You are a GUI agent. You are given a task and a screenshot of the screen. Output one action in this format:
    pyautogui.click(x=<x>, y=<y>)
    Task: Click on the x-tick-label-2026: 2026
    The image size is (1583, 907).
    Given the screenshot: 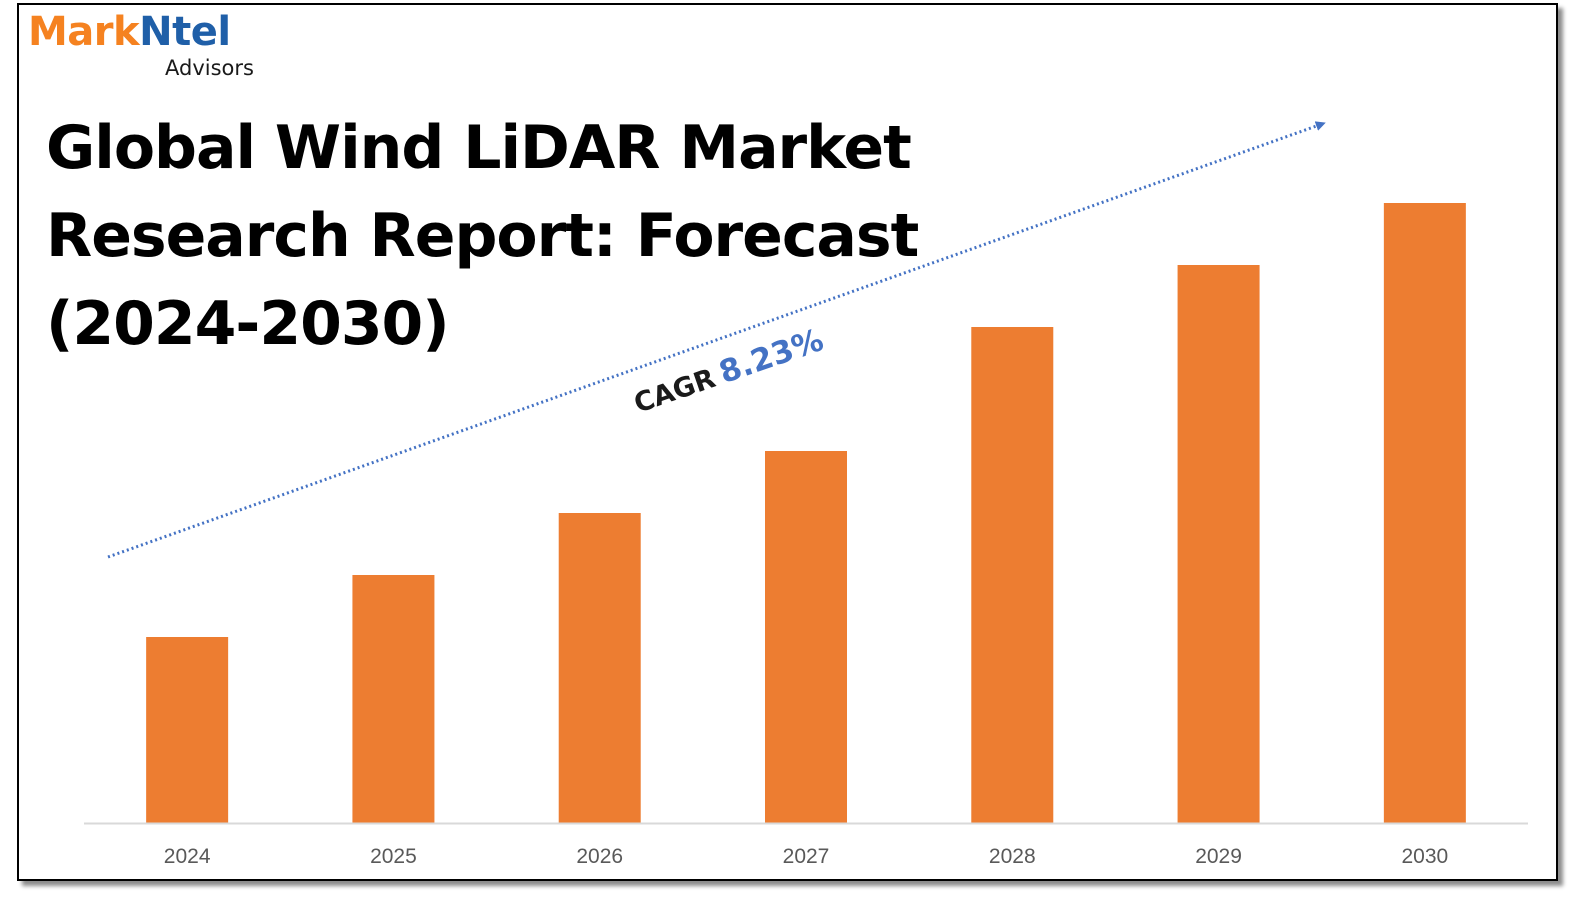 What is the action you would take?
    pyautogui.click(x=599, y=856)
    